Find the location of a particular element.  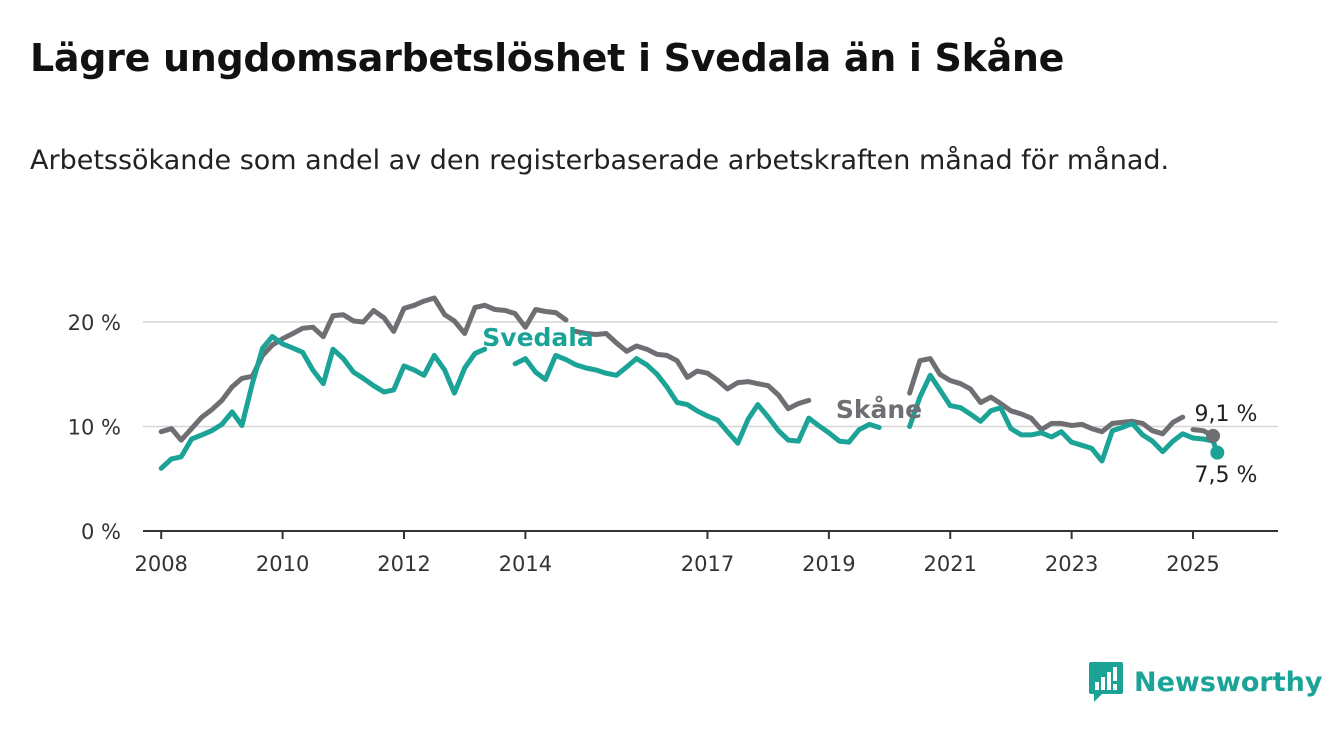

end-label-skane: 9,1 % is located at coordinates (1226, 414).